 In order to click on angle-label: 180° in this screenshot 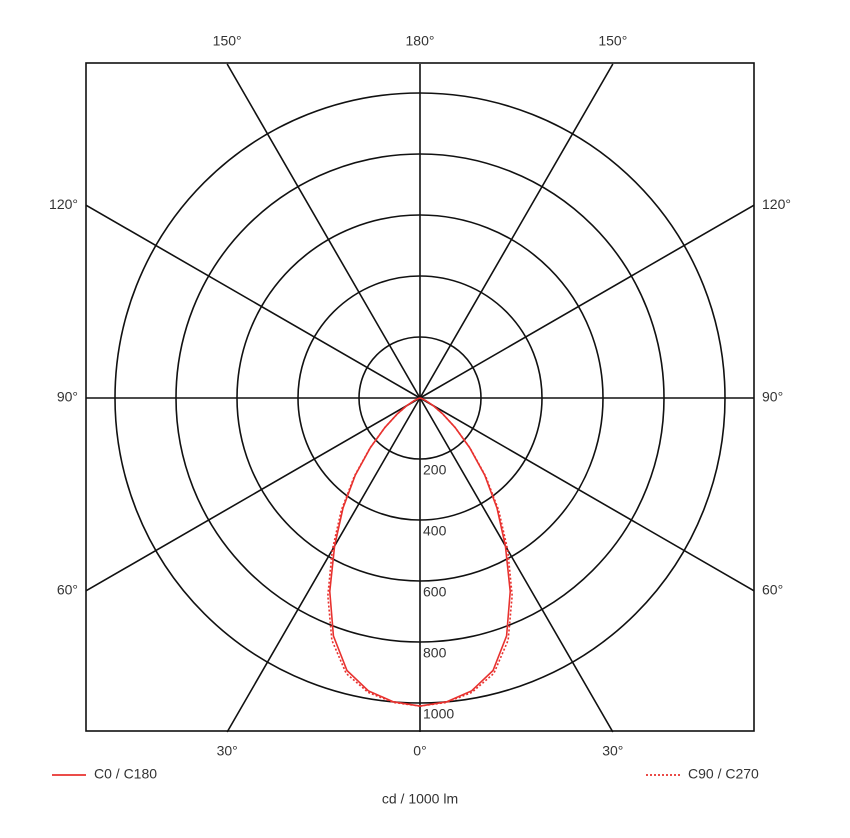, I will do `click(420, 41)`.